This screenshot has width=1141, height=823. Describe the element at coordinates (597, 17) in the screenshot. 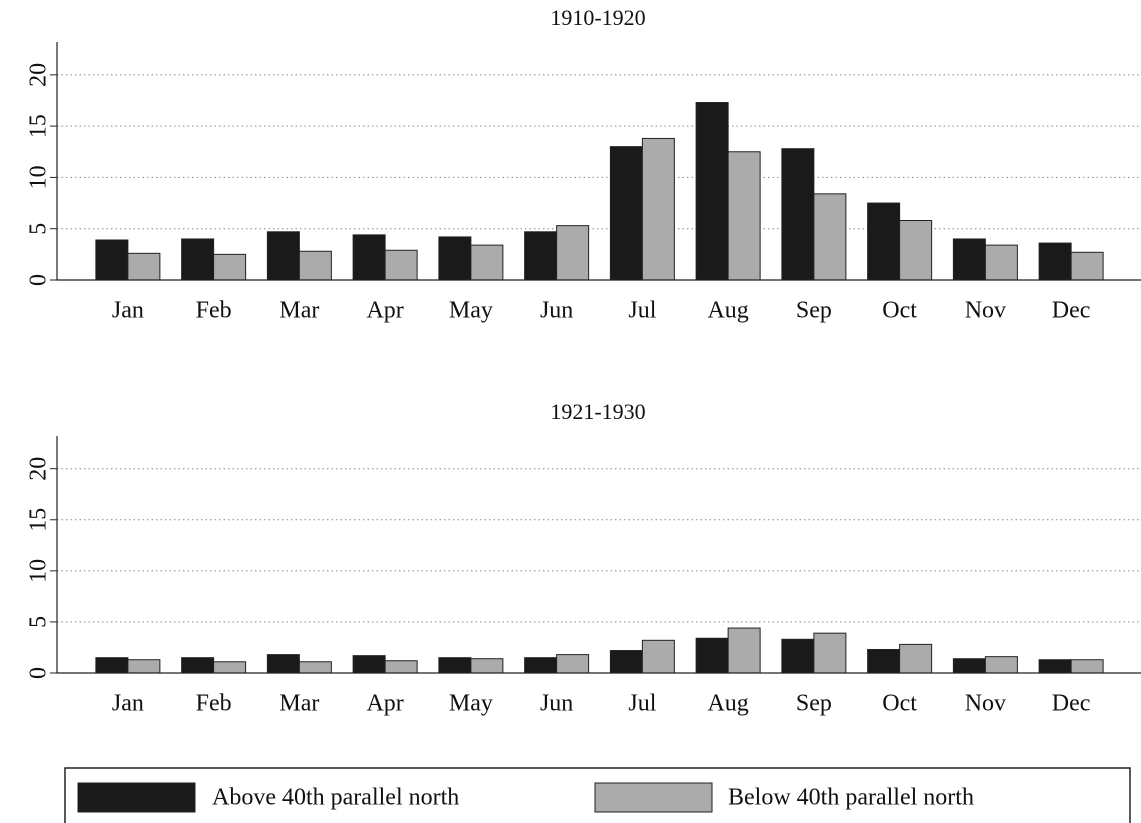

I see `chart-title: 1910-1920` at that location.